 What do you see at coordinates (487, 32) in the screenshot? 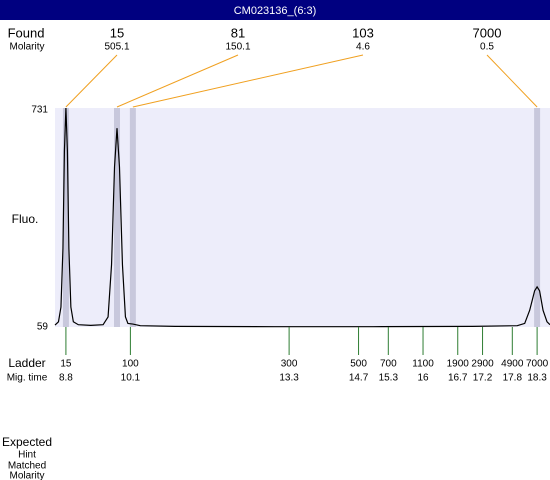
I see `found-size: 7000` at bounding box center [487, 32].